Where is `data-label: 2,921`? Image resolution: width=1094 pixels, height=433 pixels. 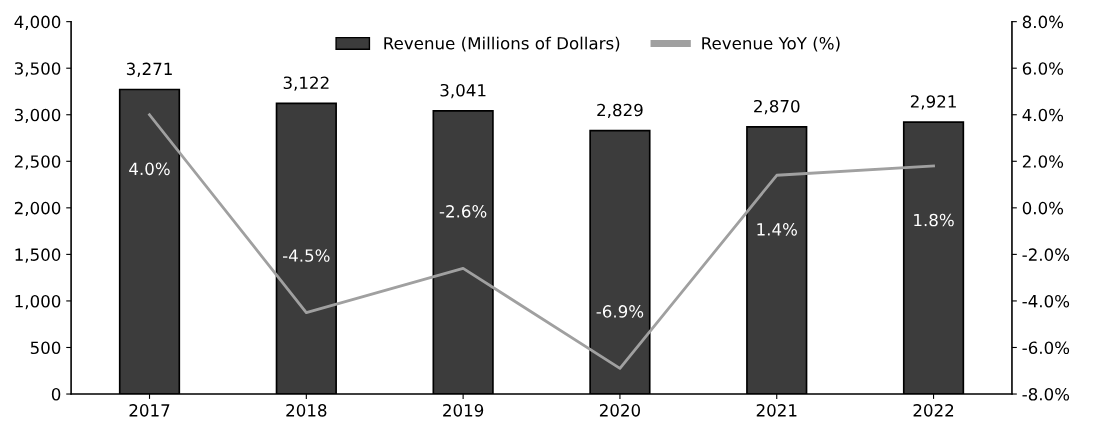 data-label: 2,921 is located at coordinates (933, 102).